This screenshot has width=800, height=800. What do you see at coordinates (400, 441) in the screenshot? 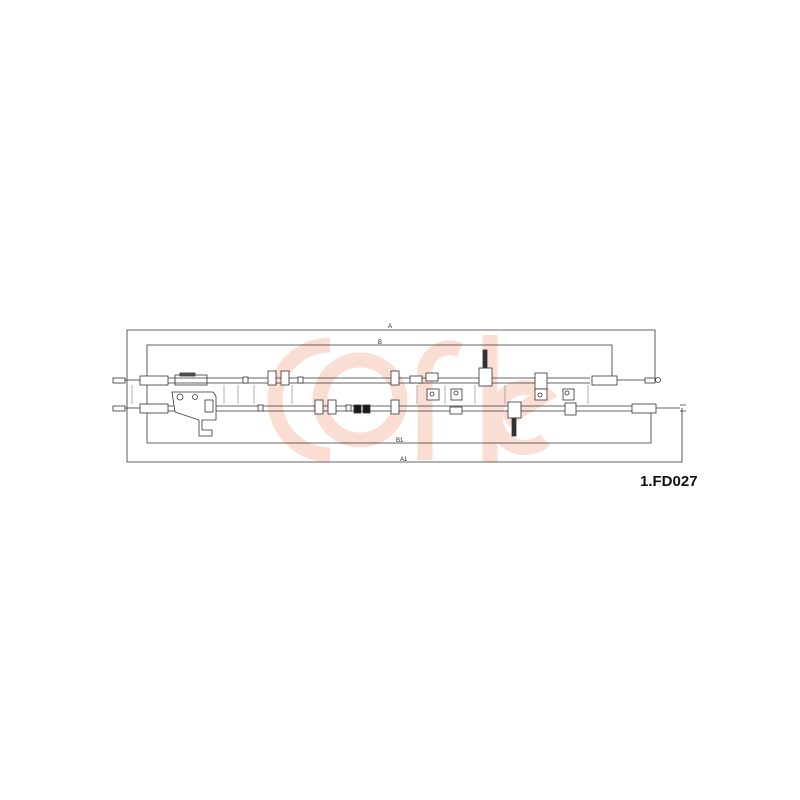
I see `dimension-b1-label: B1` at bounding box center [400, 441].